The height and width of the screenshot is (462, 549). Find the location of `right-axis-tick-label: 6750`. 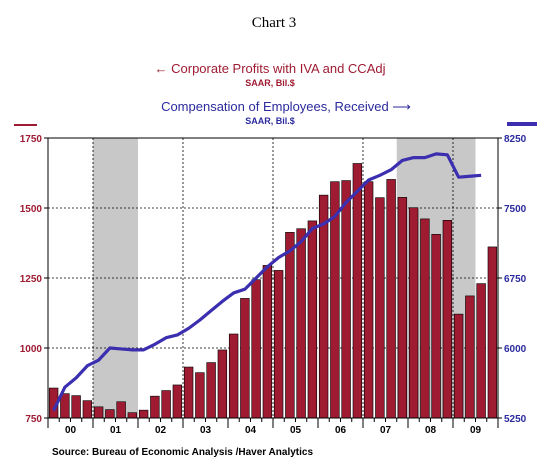

right-axis-tick-label: 6750 is located at coordinates (515, 279).